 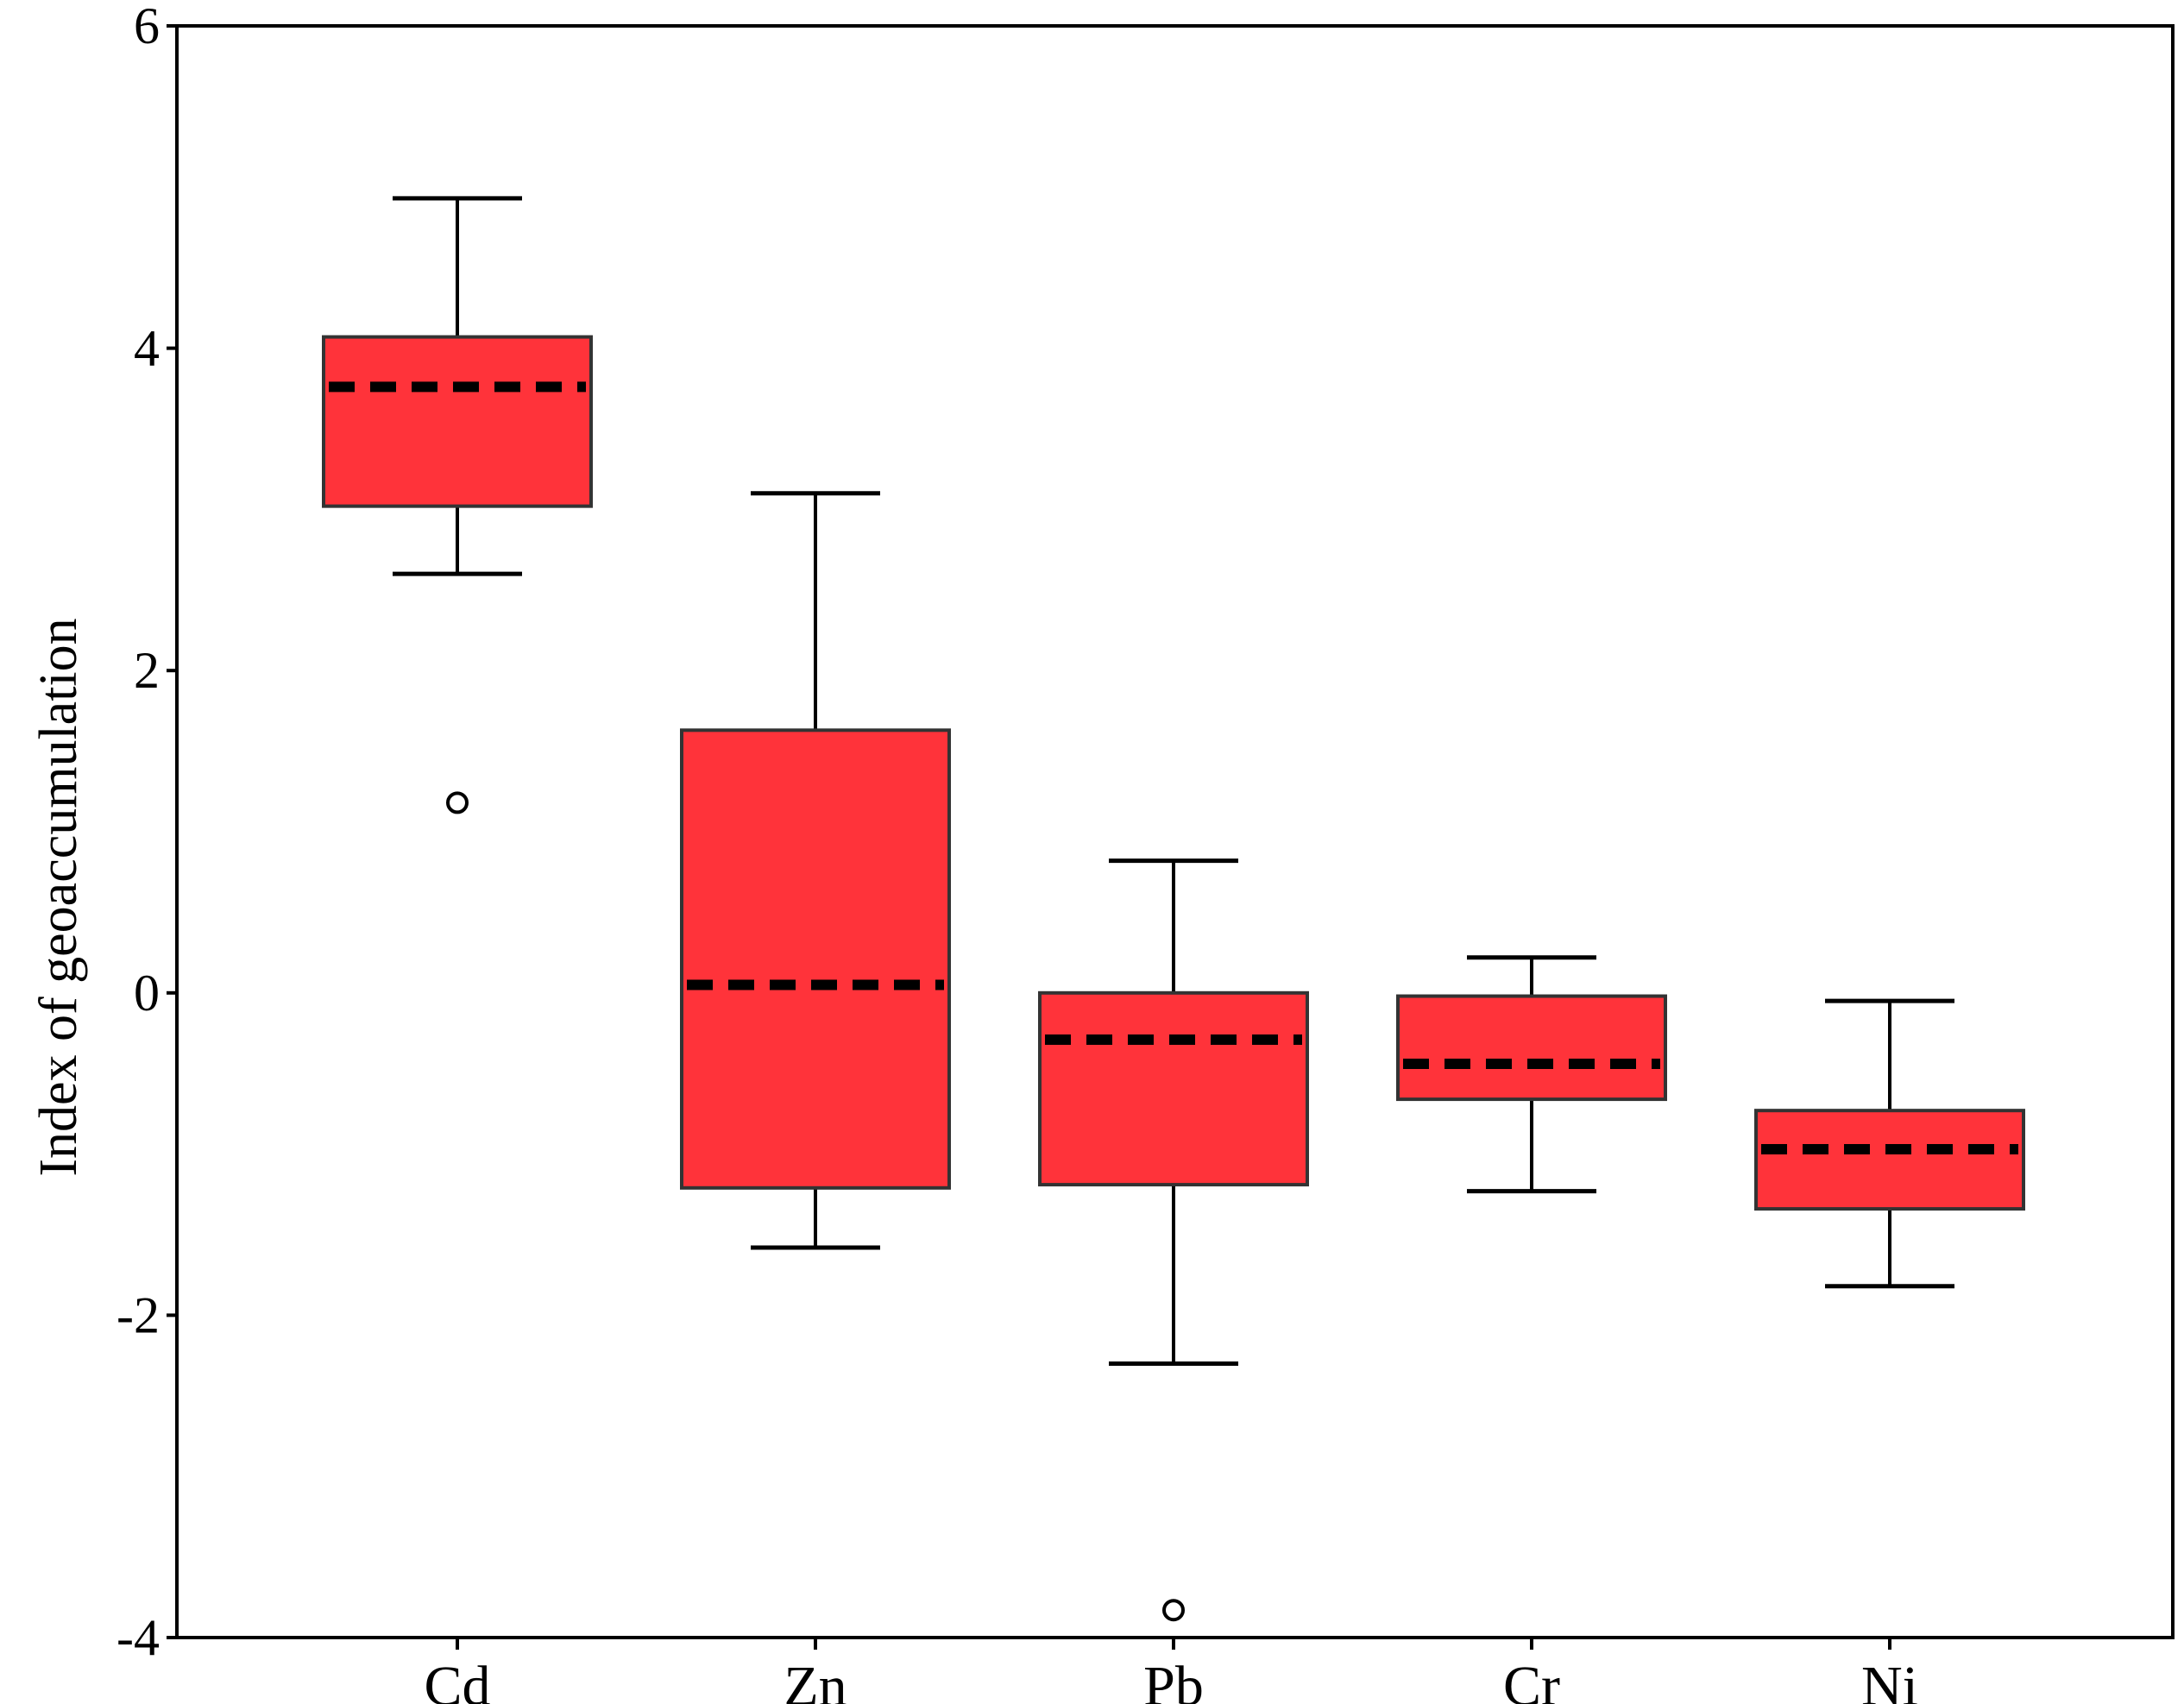 What do you see at coordinates (1173, 1679) in the screenshot?
I see `x-tick-label: Pb` at bounding box center [1173, 1679].